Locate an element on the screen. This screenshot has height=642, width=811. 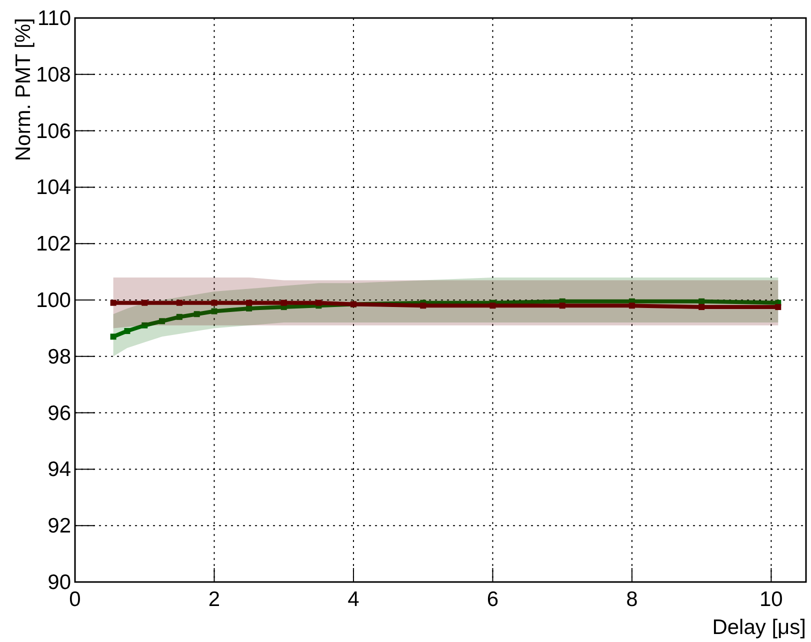
y-tick-label: 102 is located at coordinates (53, 244).